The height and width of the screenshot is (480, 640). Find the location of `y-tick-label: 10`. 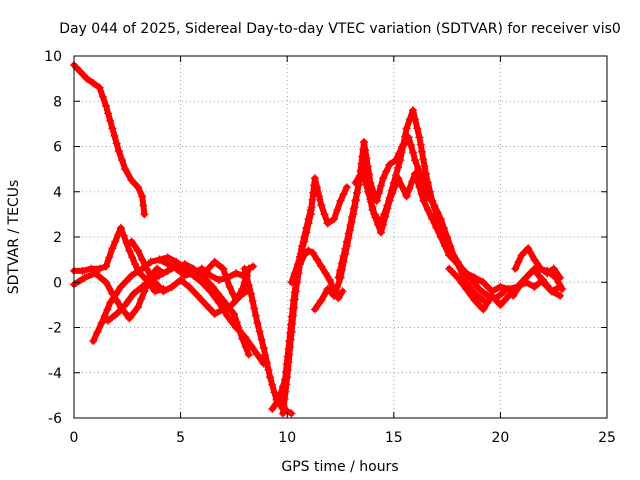

y-tick-label: 10 is located at coordinates (53, 57).